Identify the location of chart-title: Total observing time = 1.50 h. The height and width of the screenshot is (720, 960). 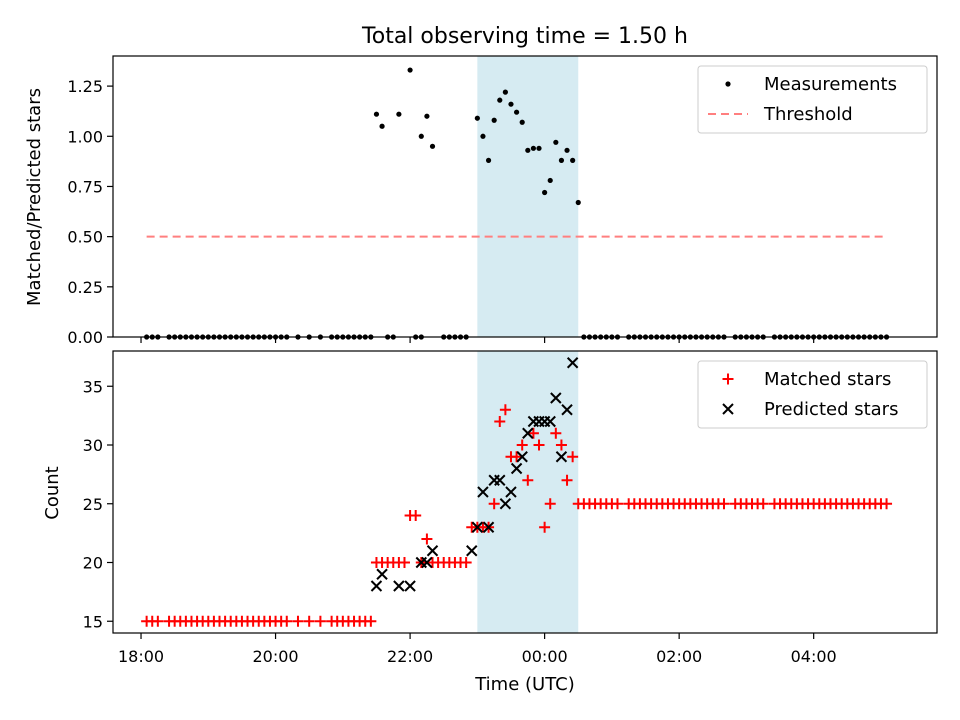
(524, 36).